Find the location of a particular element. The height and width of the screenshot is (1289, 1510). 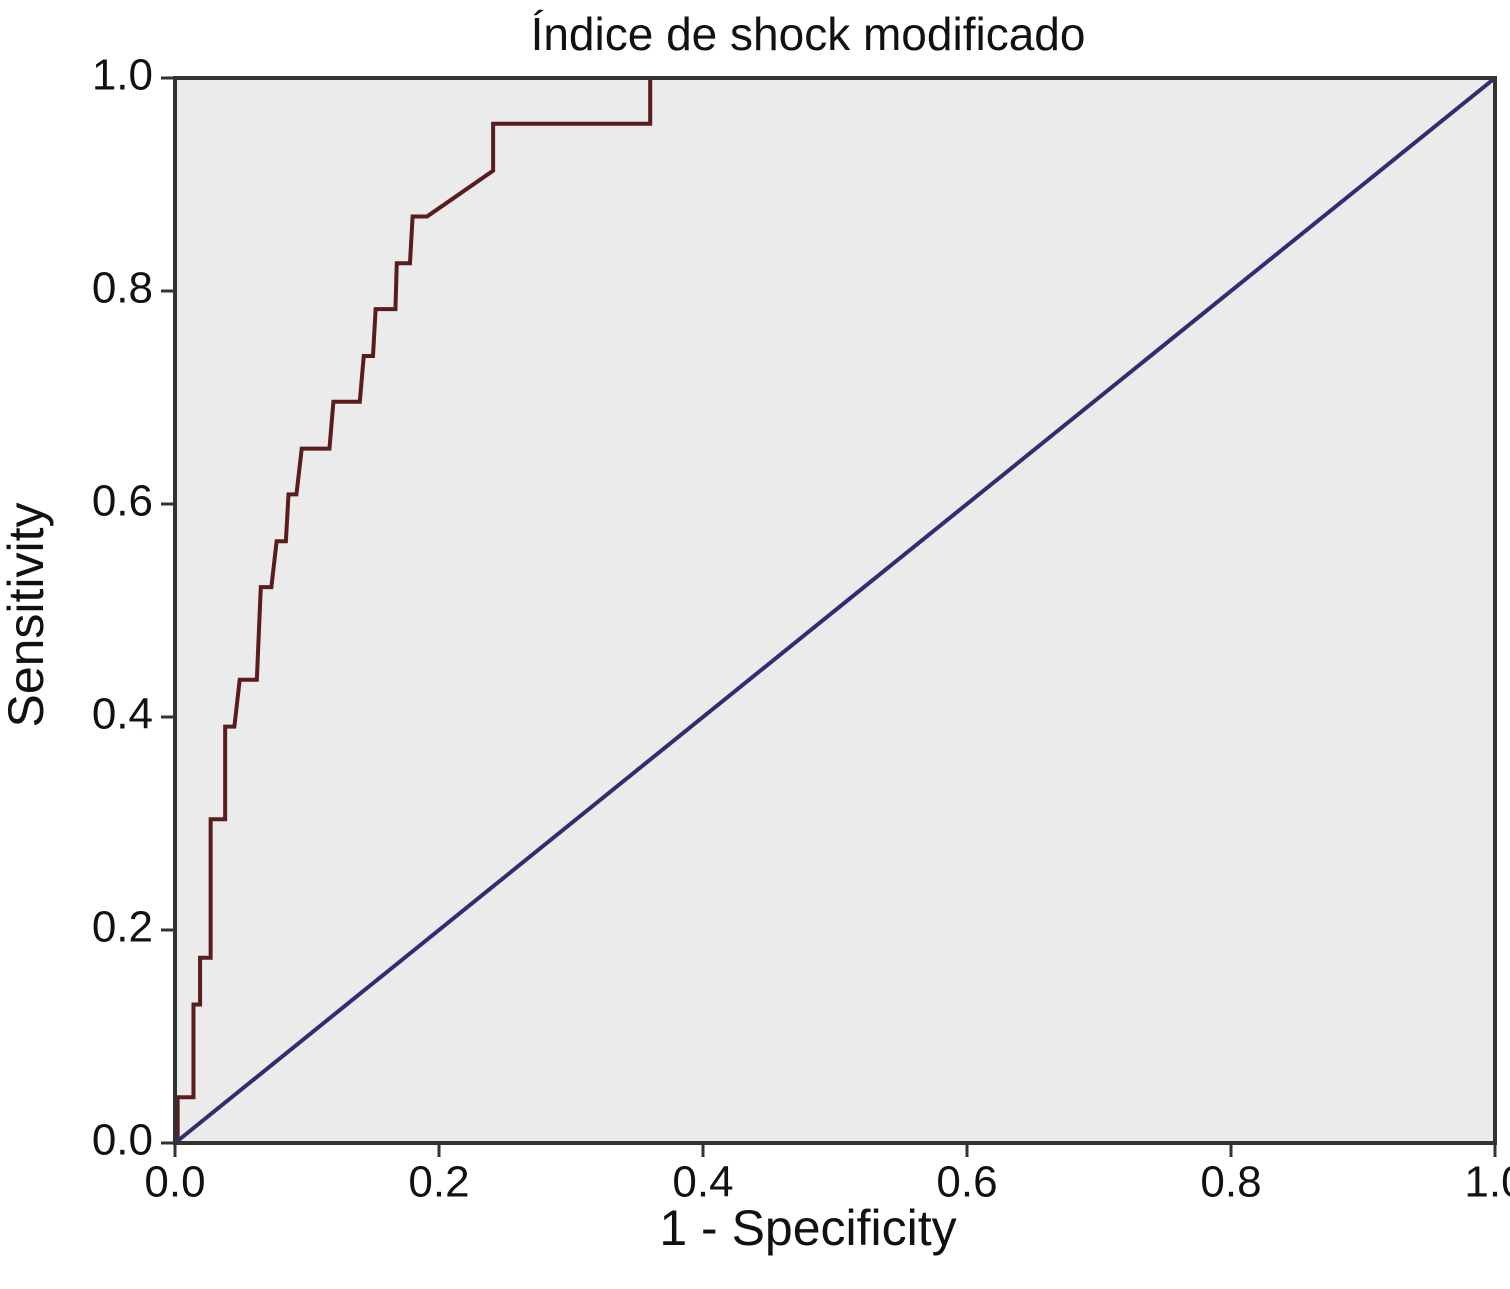

x-tick-label: 0.2 is located at coordinates (438, 1182).